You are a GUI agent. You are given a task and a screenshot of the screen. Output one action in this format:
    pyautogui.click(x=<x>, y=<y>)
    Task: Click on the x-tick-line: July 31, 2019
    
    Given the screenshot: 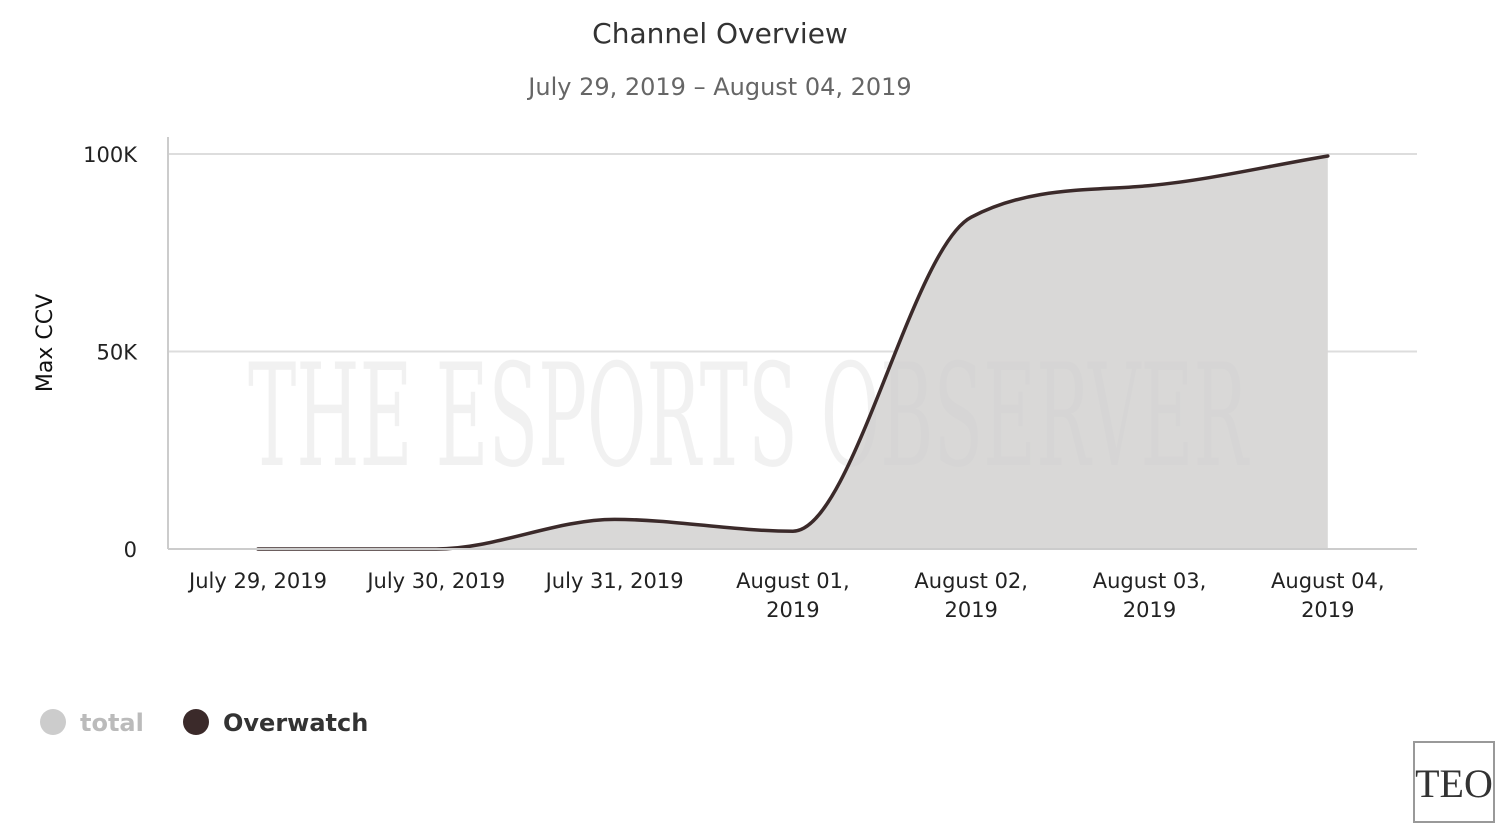 What is the action you would take?
    pyautogui.click(x=614, y=581)
    